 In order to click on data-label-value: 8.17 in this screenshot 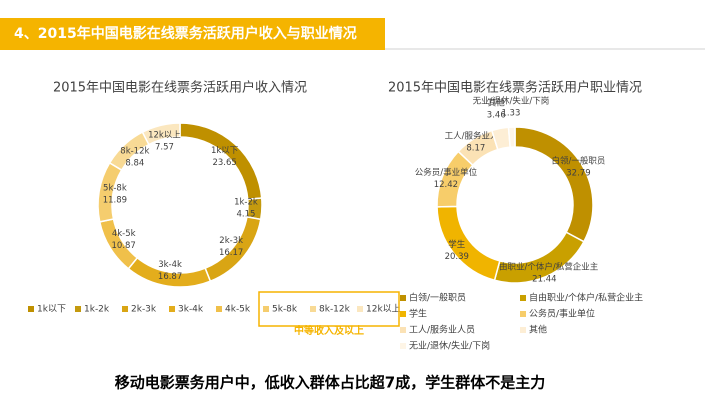, I will do `click(475, 149)`.